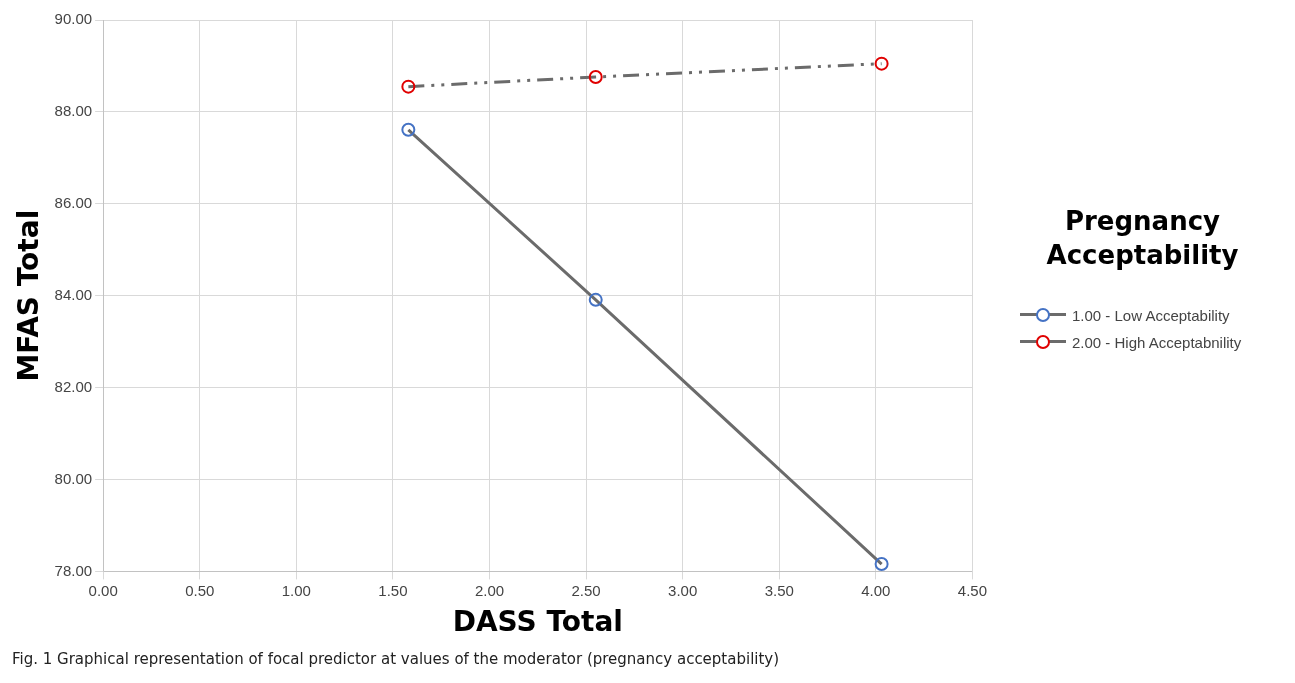  Describe the element at coordinates (876, 590) in the screenshot. I see `x-tick-label: 4.00` at that location.